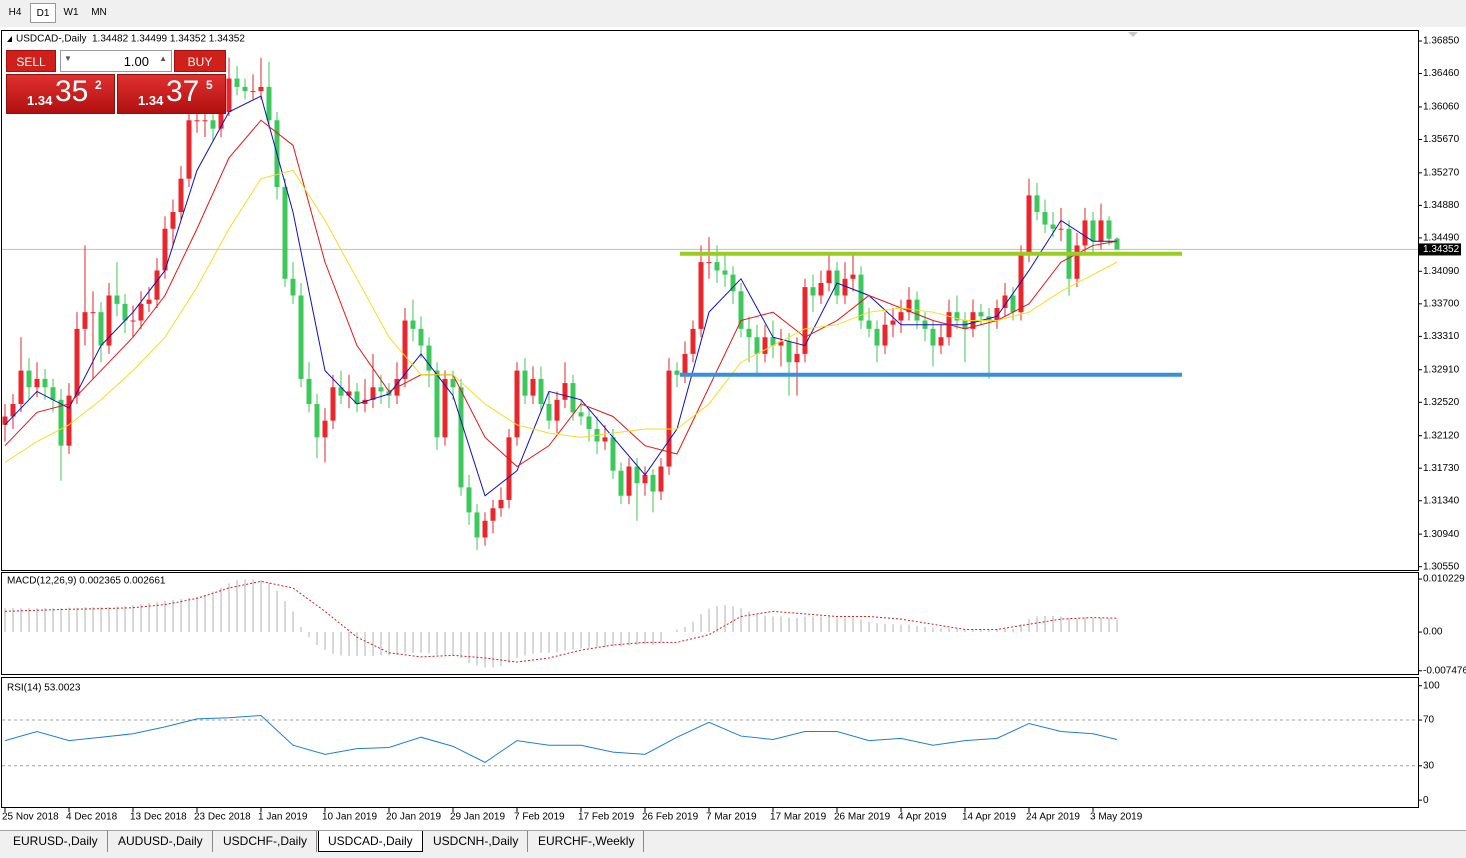 This screenshot has width=1466, height=858. I want to click on y-tick-label: 1.34490, so click(1441, 238).